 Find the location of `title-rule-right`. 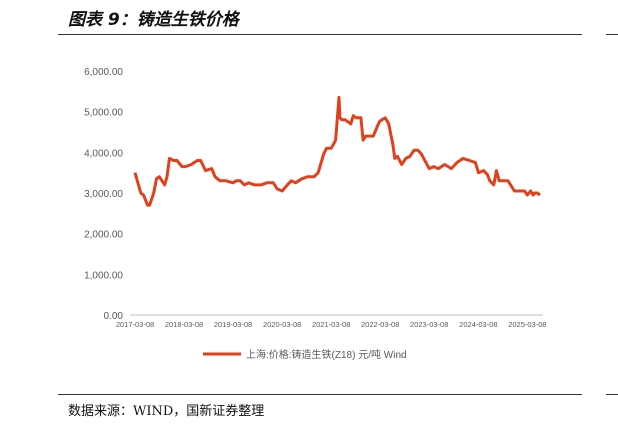

title-rule-right is located at coordinates (612, 34).